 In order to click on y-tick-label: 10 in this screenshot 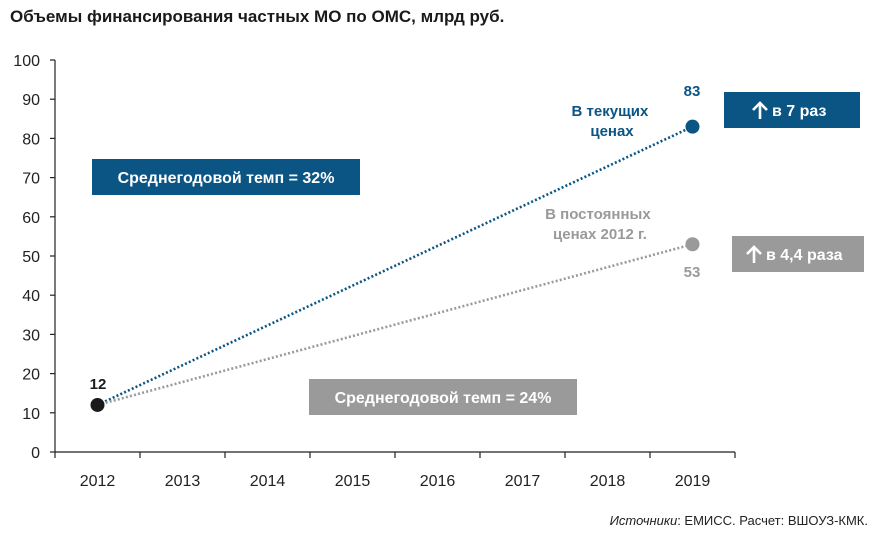, I will do `click(31, 414)`.